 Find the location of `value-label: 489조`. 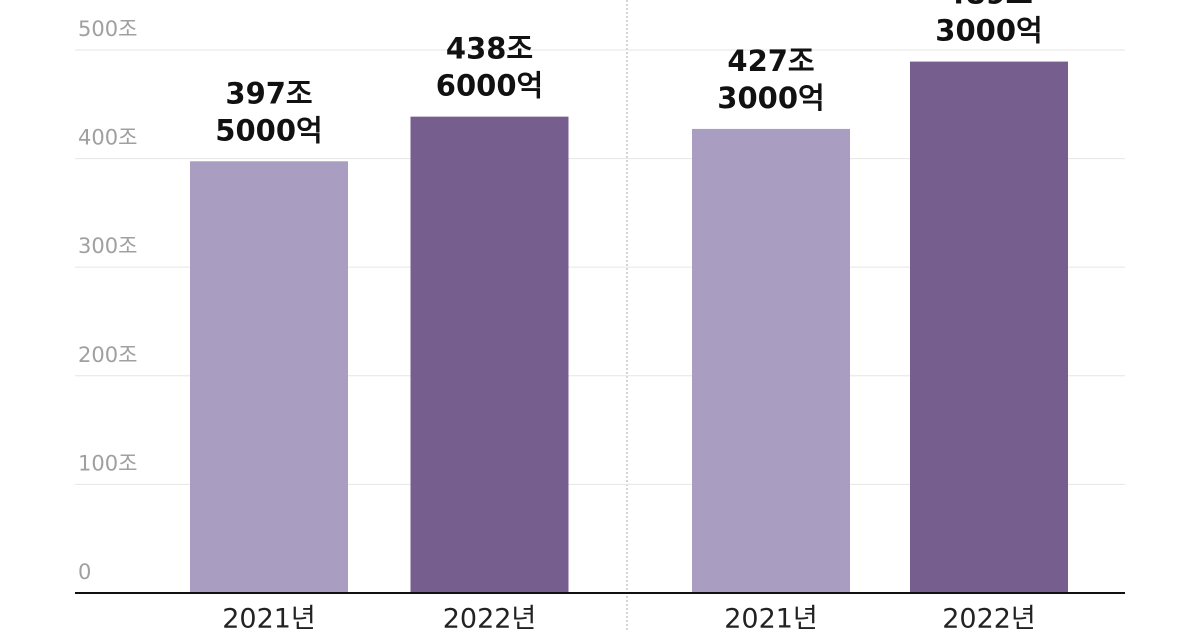

value-label: 489조 is located at coordinates (988, 5).